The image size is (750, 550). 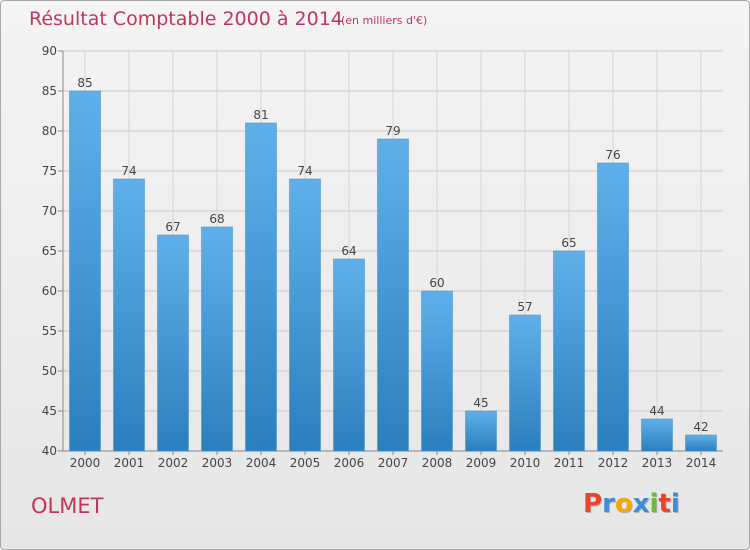 I want to click on data-label-2002: 67, so click(x=172, y=227).